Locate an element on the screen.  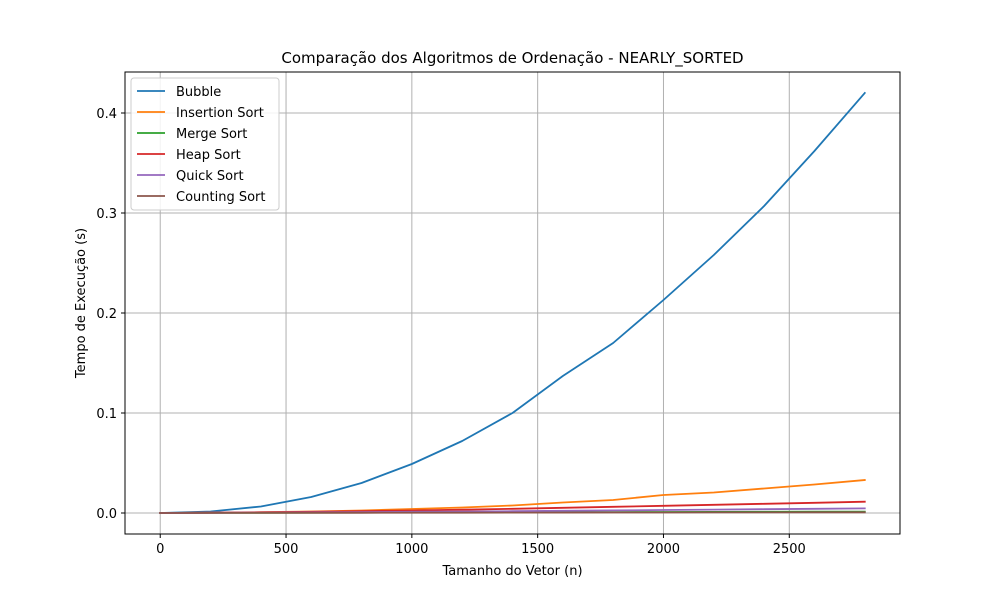
y-axis-label: Tempo de Execução (s) is located at coordinates (81, 303).